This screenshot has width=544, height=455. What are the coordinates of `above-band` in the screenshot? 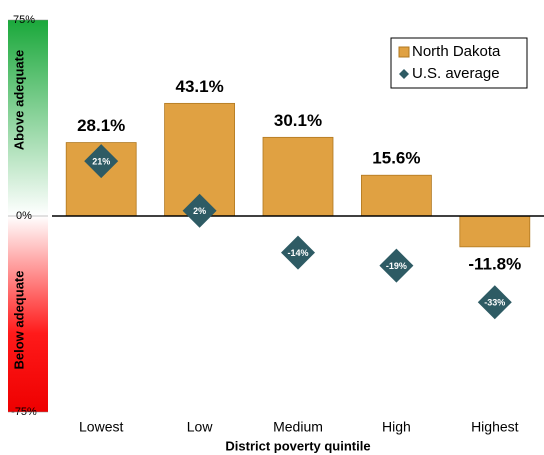 It's located at (28, 118).